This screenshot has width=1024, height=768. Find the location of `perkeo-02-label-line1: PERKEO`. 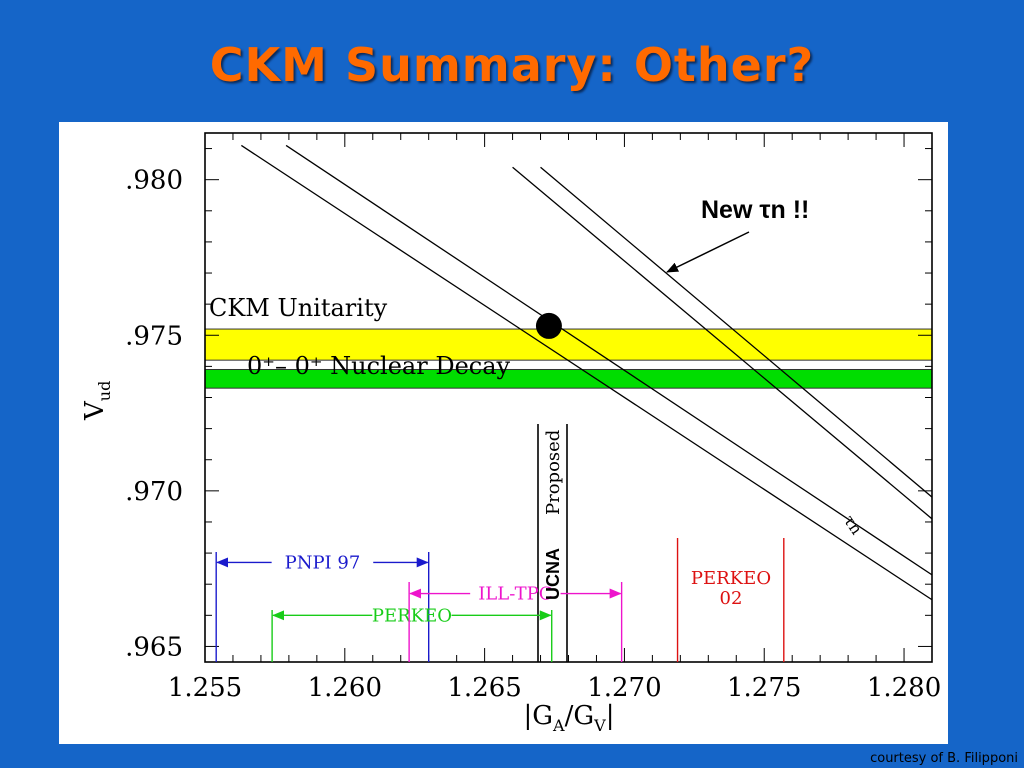

perkeo-02-label-line1: PERKEO is located at coordinates (731, 578).